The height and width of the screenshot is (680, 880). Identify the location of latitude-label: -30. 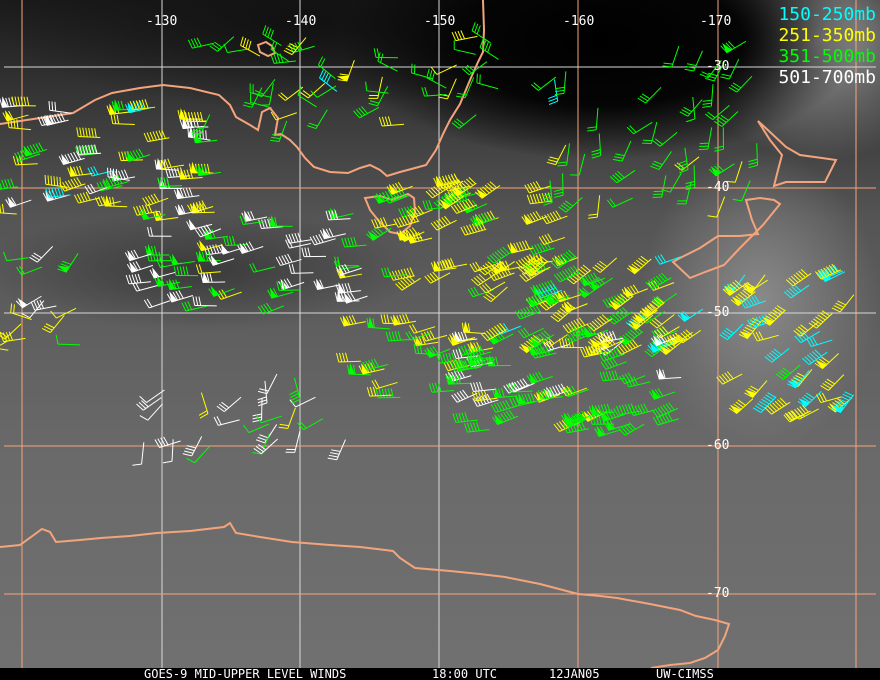
(718, 66).